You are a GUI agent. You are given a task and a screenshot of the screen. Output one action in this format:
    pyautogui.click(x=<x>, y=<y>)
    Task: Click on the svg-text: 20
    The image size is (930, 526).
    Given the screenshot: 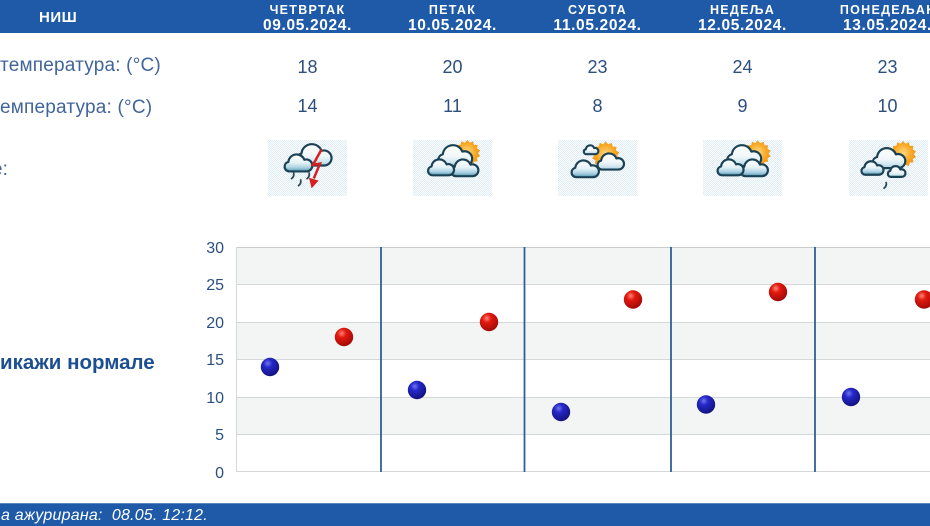 What is the action you would take?
    pyautogui.click(x=215, y=323)
    